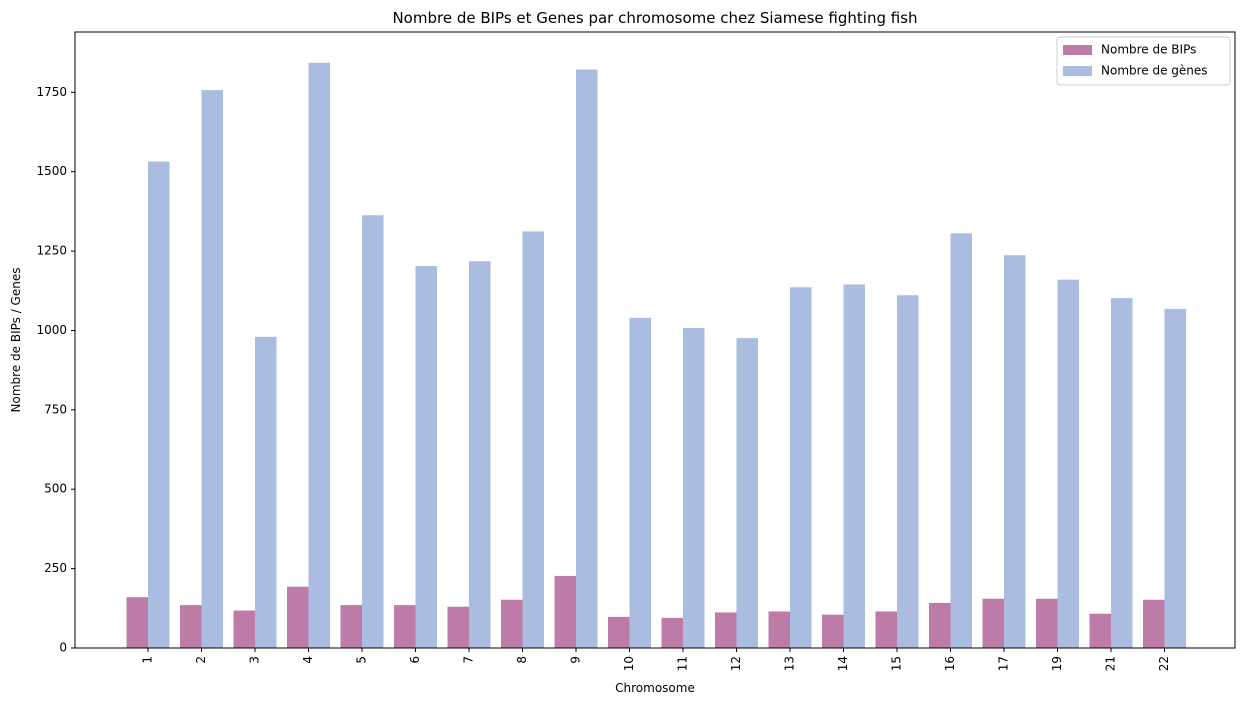 This screenshot has height=705, width=1246. Describe the element at coordinates (55, 568) in the screenshot. I see `y-tick-label: 250` at that location.